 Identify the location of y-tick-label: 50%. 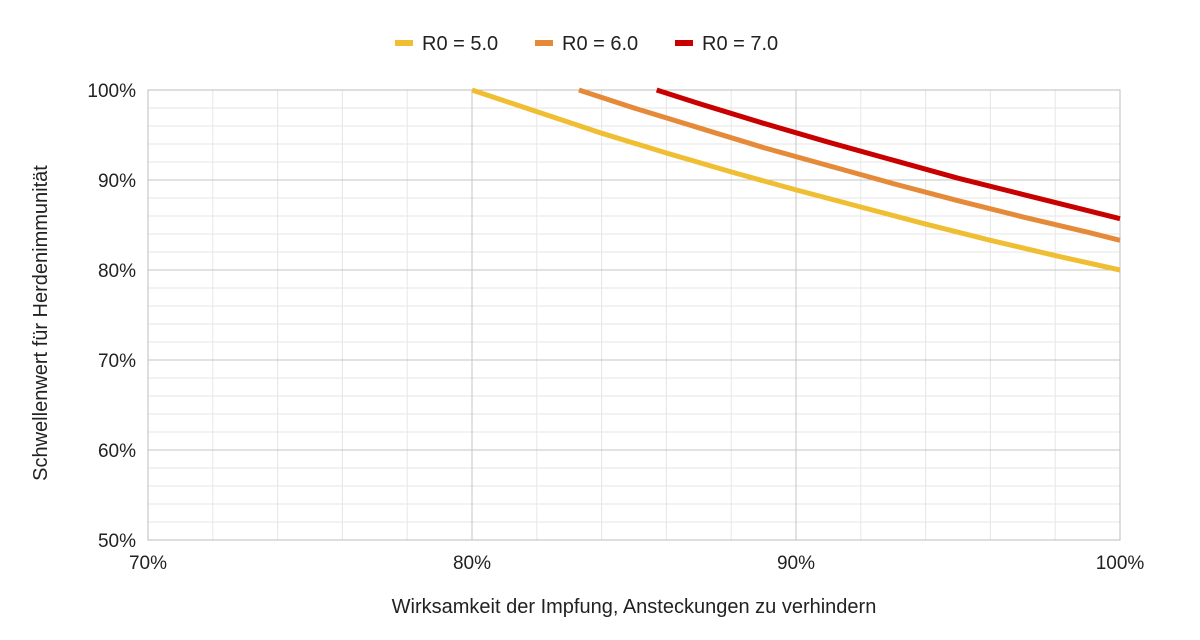
(117, 541).